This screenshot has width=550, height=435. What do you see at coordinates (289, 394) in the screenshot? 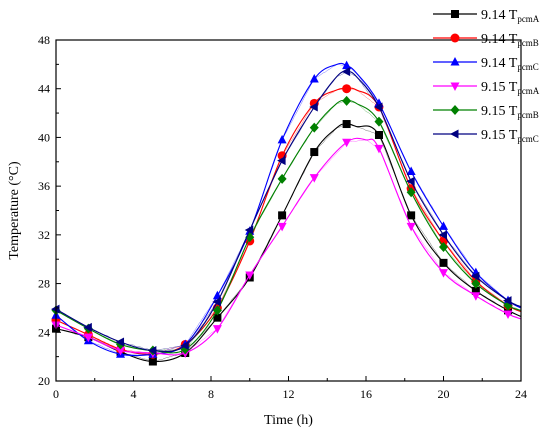
I see `x-tick-label: 12` at bounding box center [289, 394].